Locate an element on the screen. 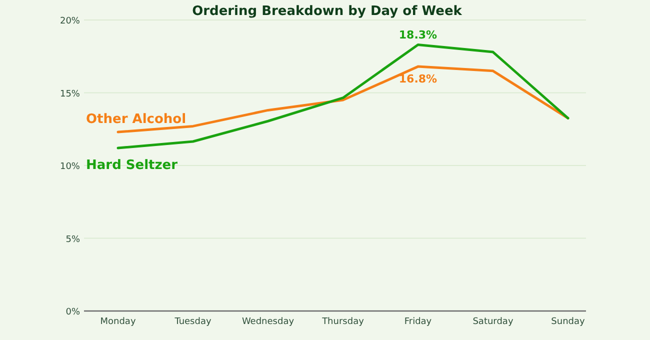  x-tick-label: Saturday is located at coordinates (493, 322).